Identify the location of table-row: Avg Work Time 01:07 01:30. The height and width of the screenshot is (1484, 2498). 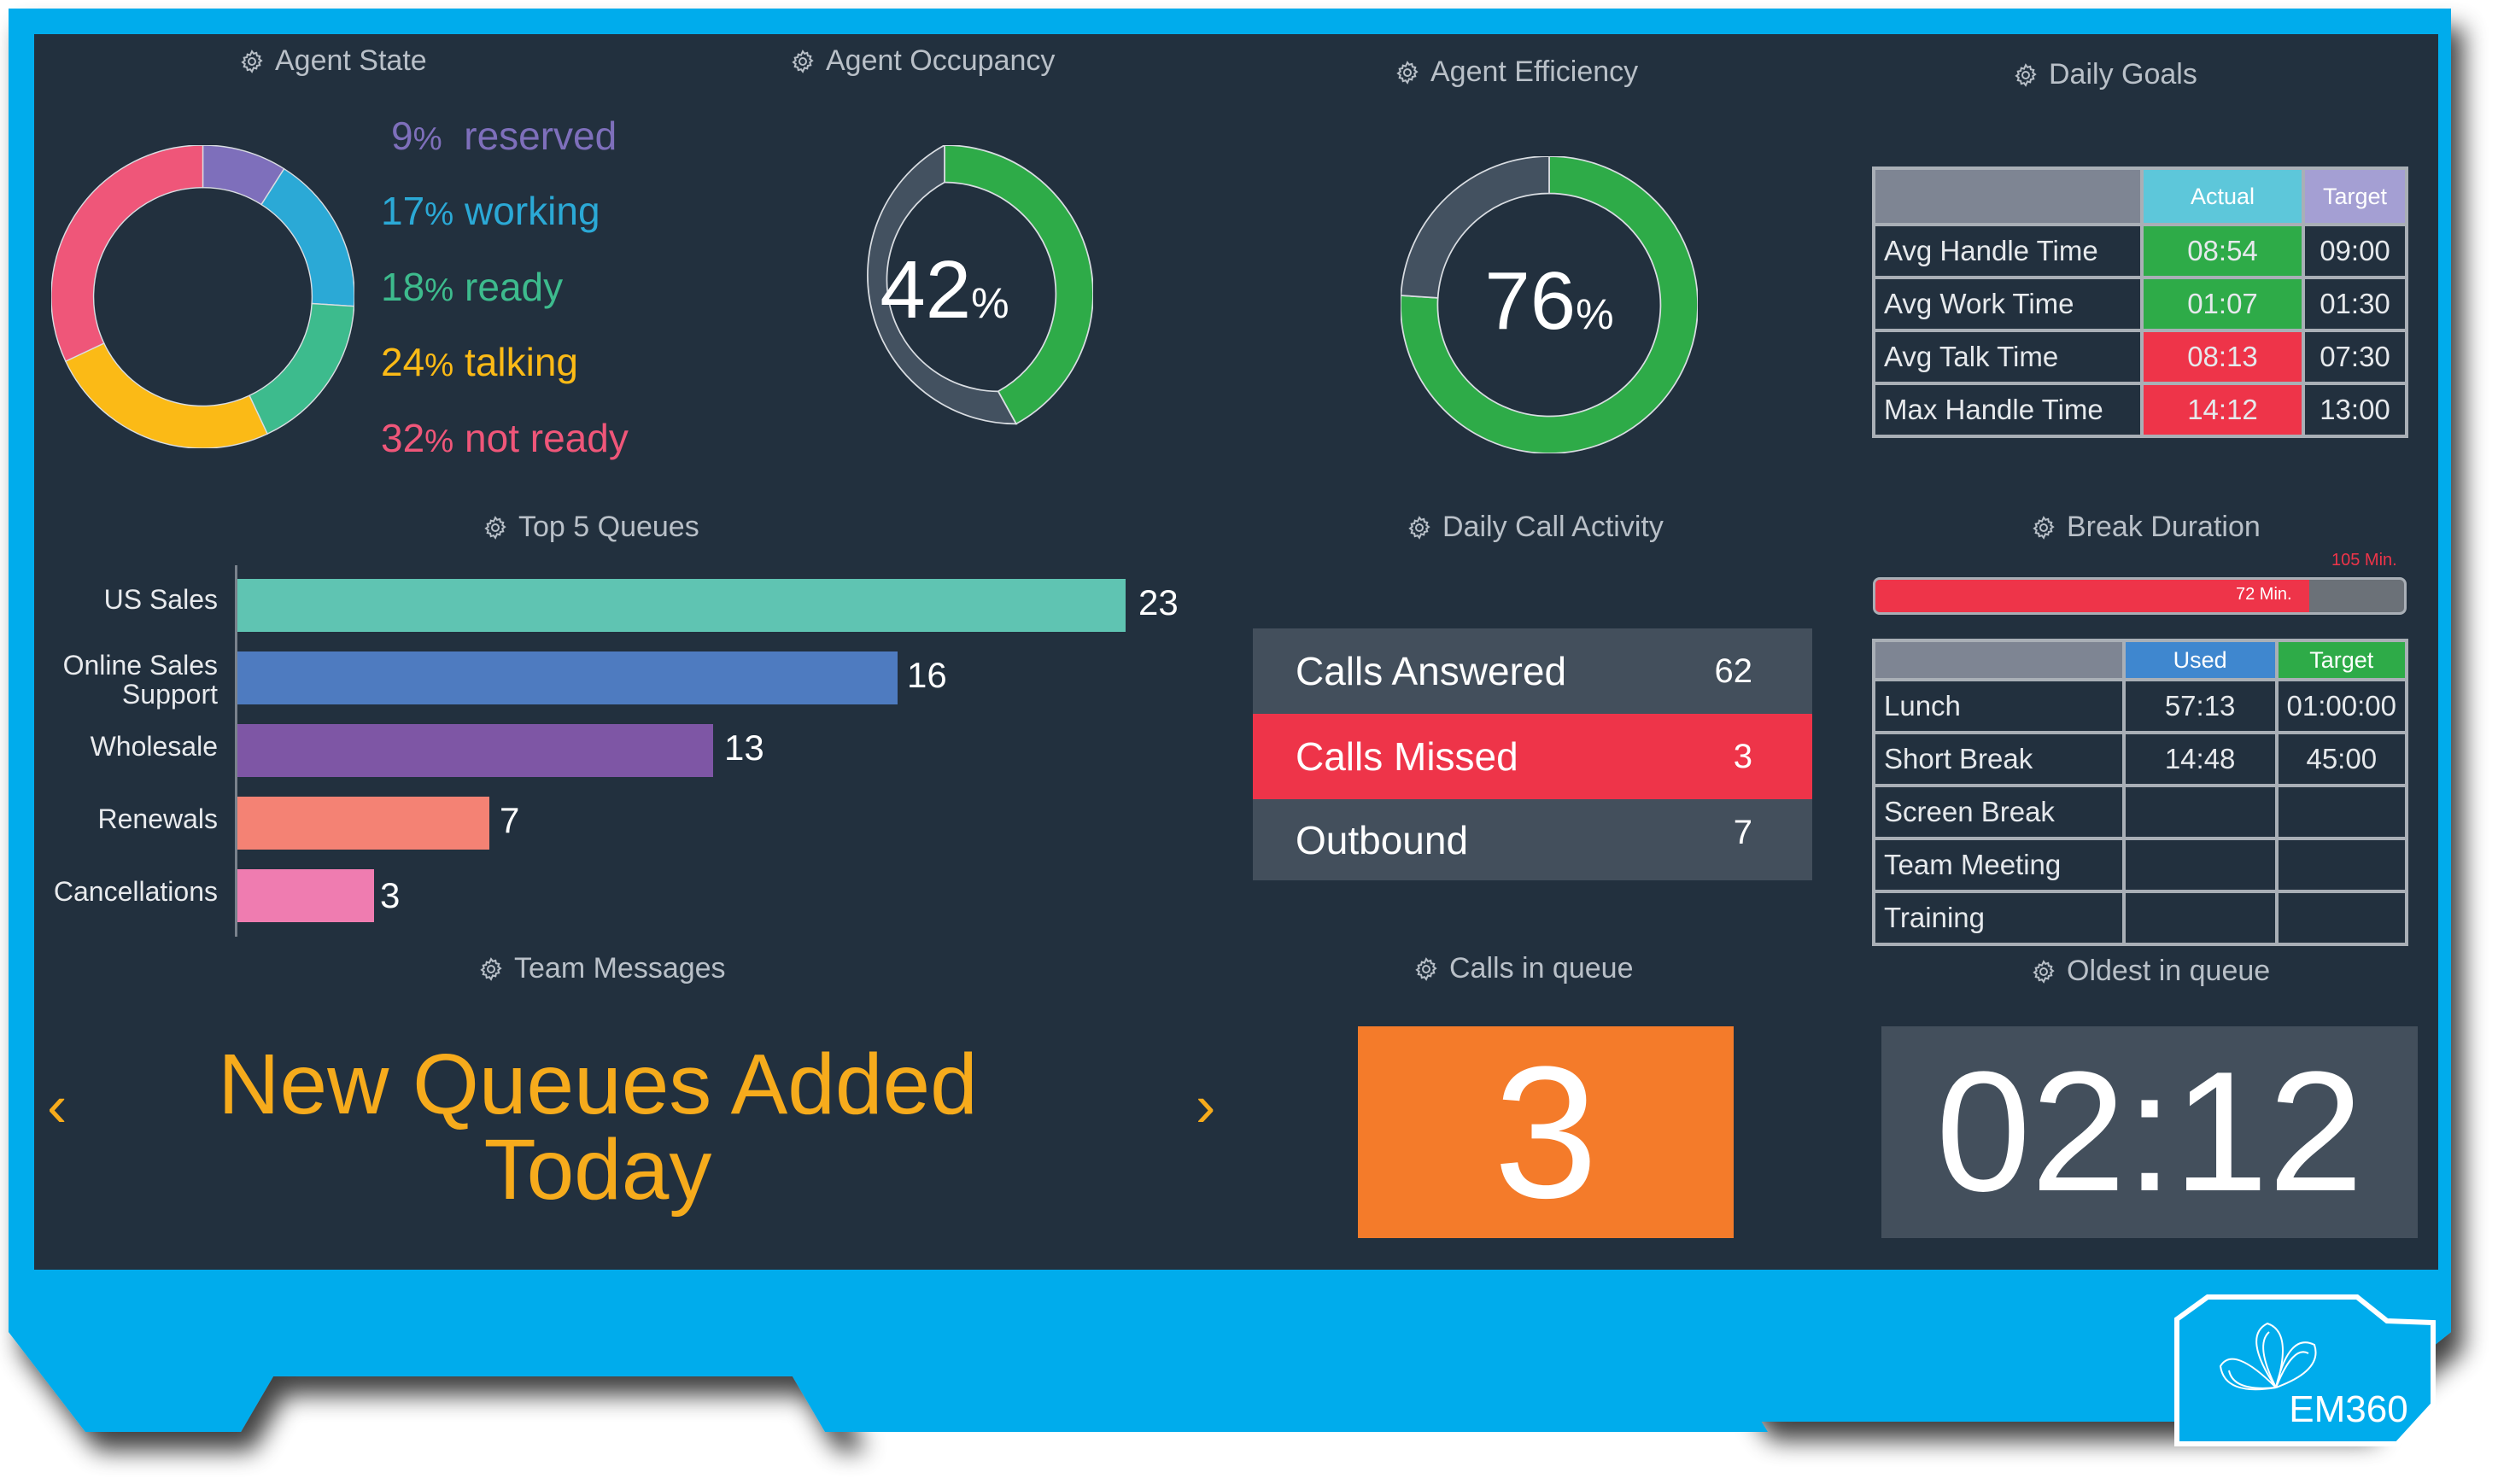
(2140, 304).